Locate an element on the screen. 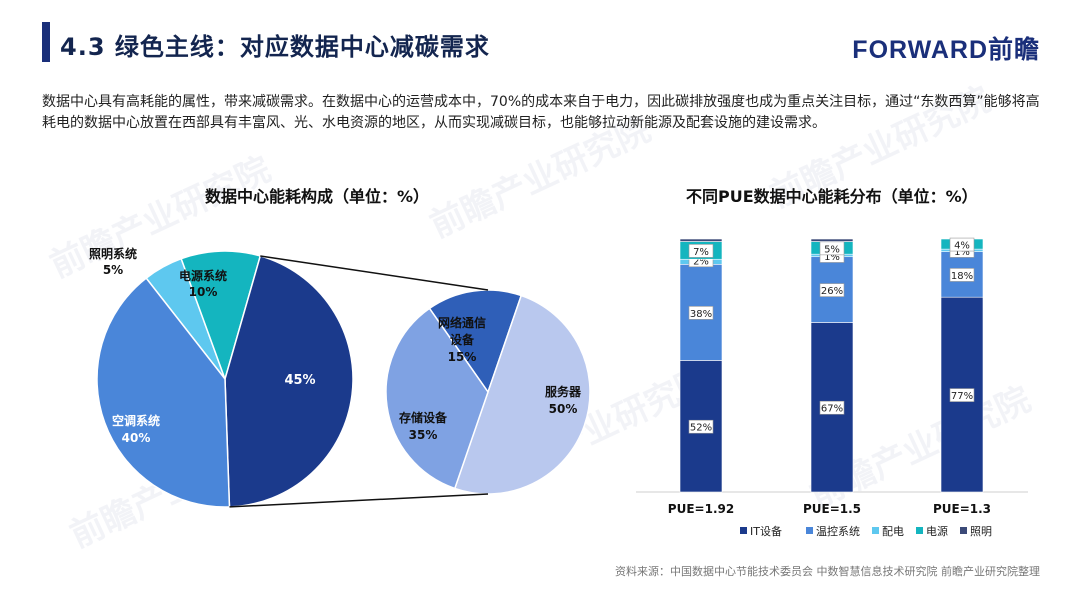 This screenshot has width=1080, height=595. bar-chart-title: 不同PUE数据中心能耗分布（单位：%） is located at coordinates (832, 196).